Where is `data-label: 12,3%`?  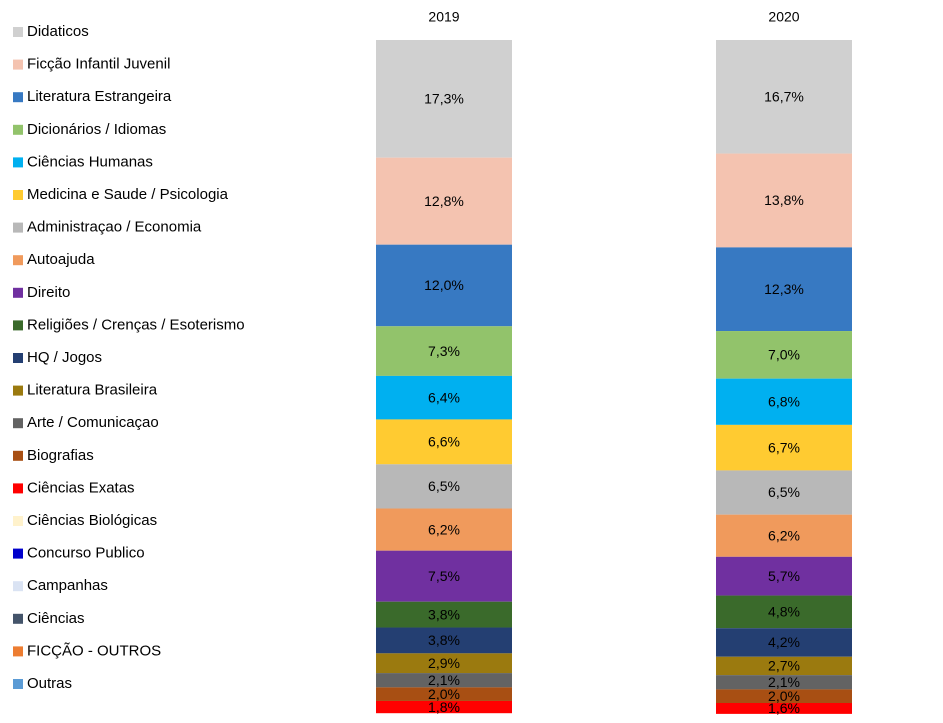
data-label: 12,3% is located at coordinates (784, 289).